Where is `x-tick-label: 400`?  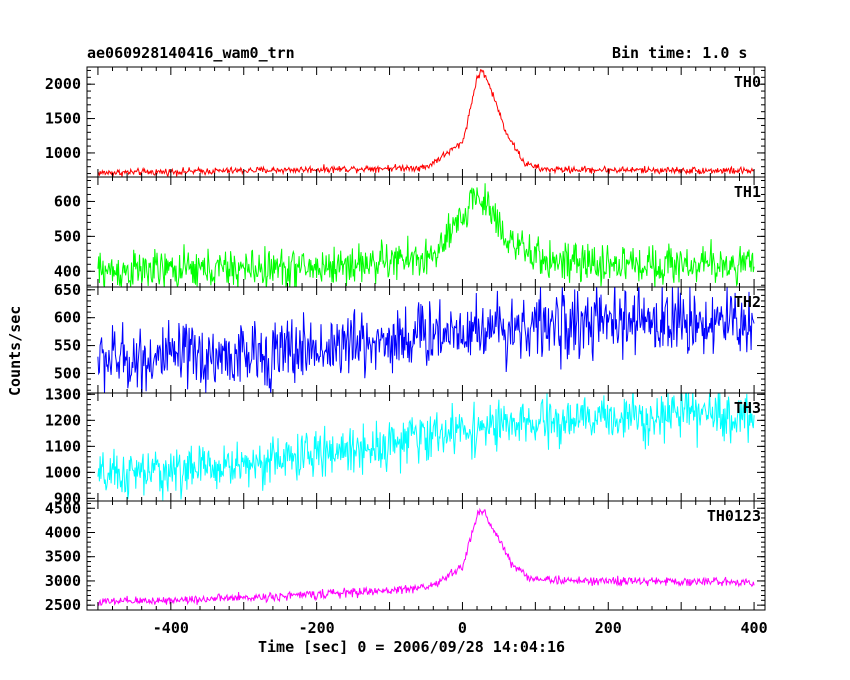
x-tick-label: 400 is located at coordinates (754, 628).